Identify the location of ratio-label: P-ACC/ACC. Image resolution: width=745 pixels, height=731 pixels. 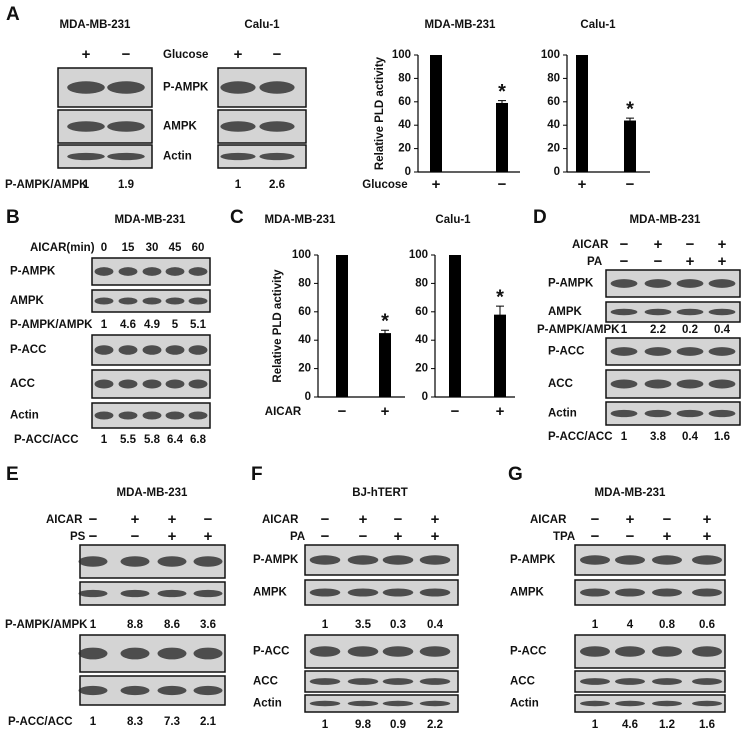
(46, 440).